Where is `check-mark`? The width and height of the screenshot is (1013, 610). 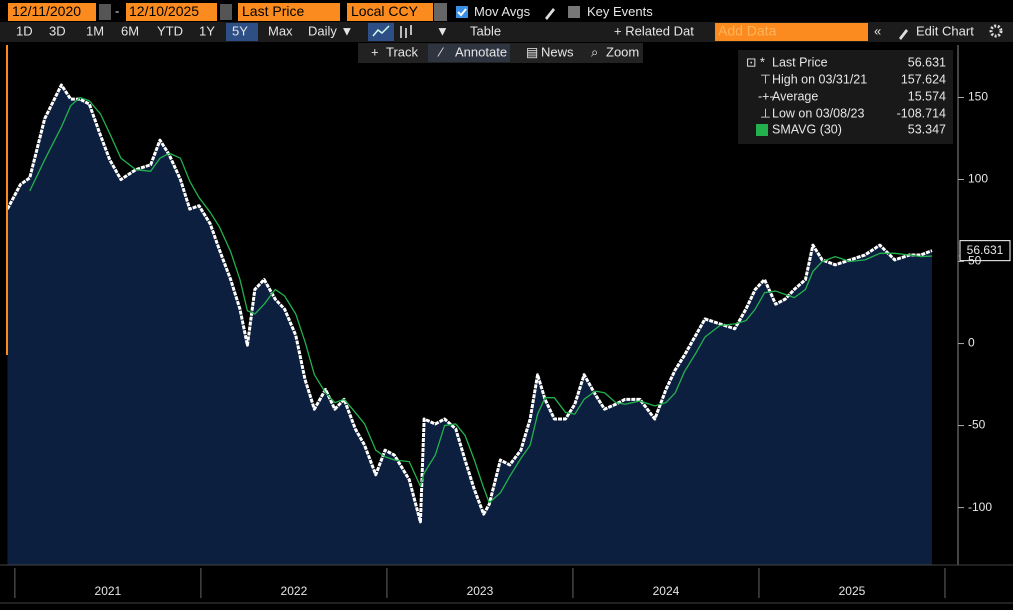 check-mark is located at coordinates (462, 12).